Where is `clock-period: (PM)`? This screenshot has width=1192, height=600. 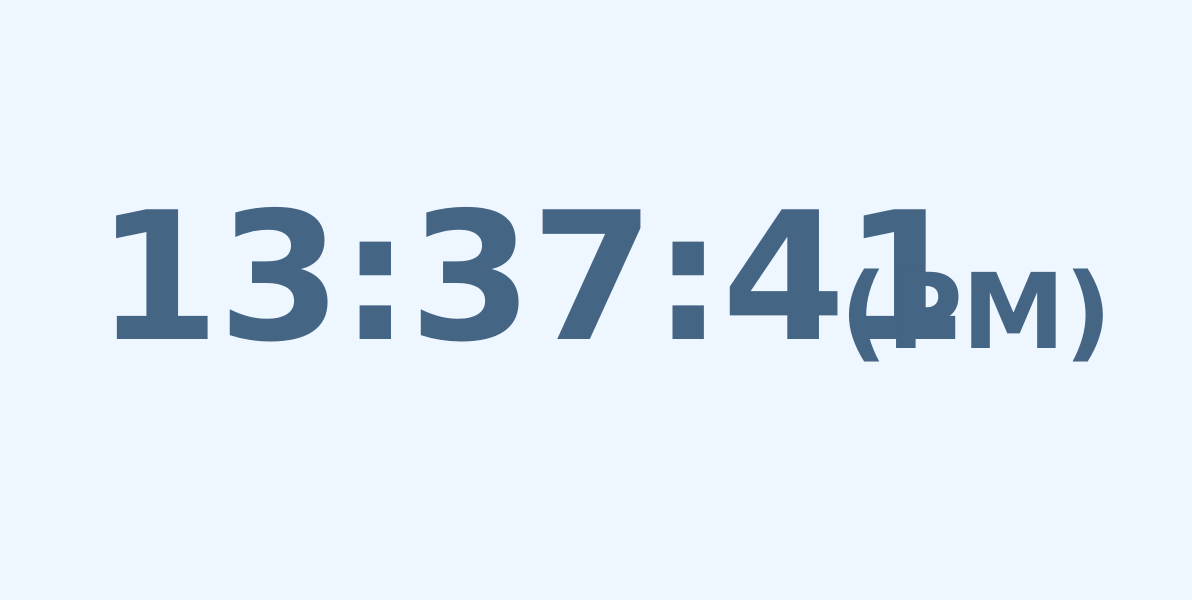
clock-period: (PM) is located at coordinates (976, 312).